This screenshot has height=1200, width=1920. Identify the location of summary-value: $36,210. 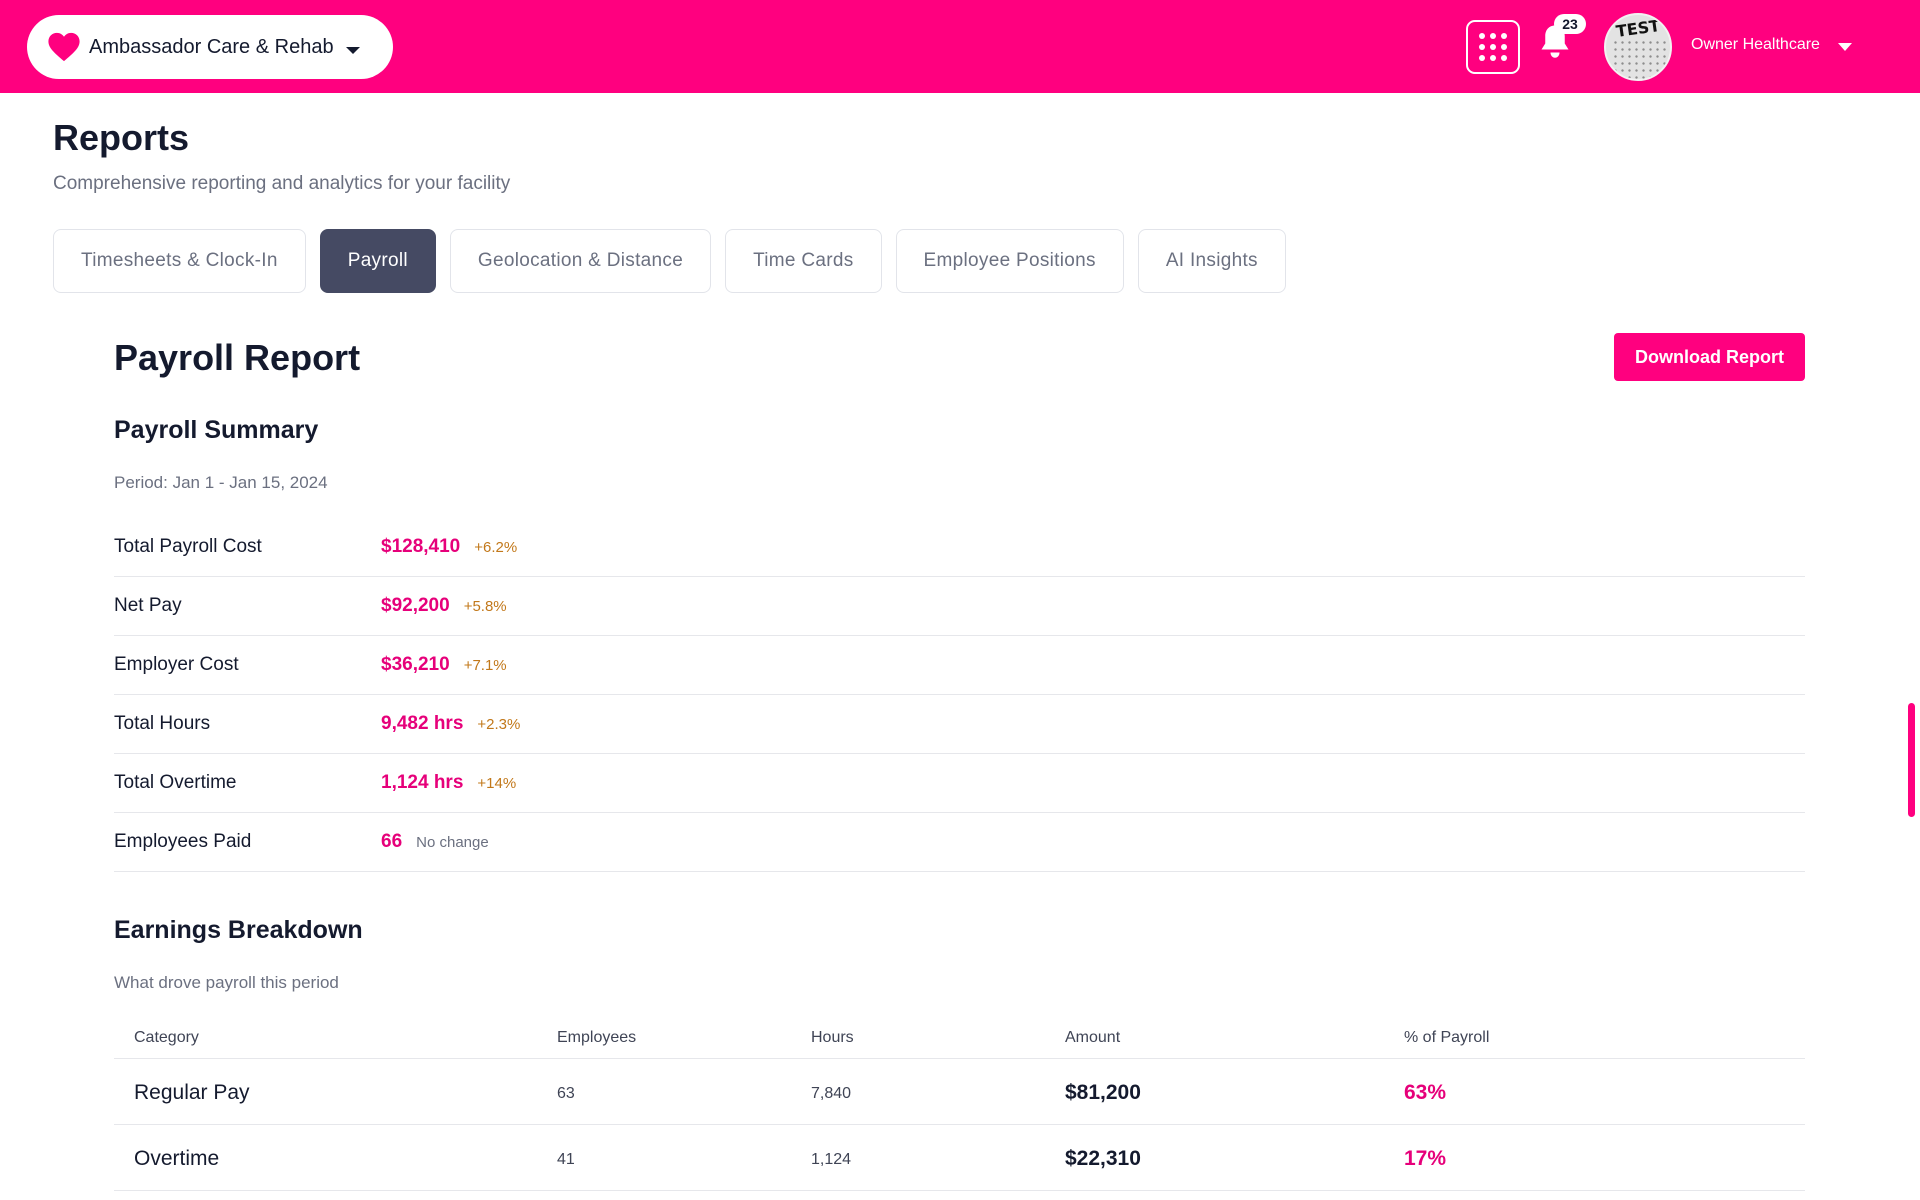
(415, 664).